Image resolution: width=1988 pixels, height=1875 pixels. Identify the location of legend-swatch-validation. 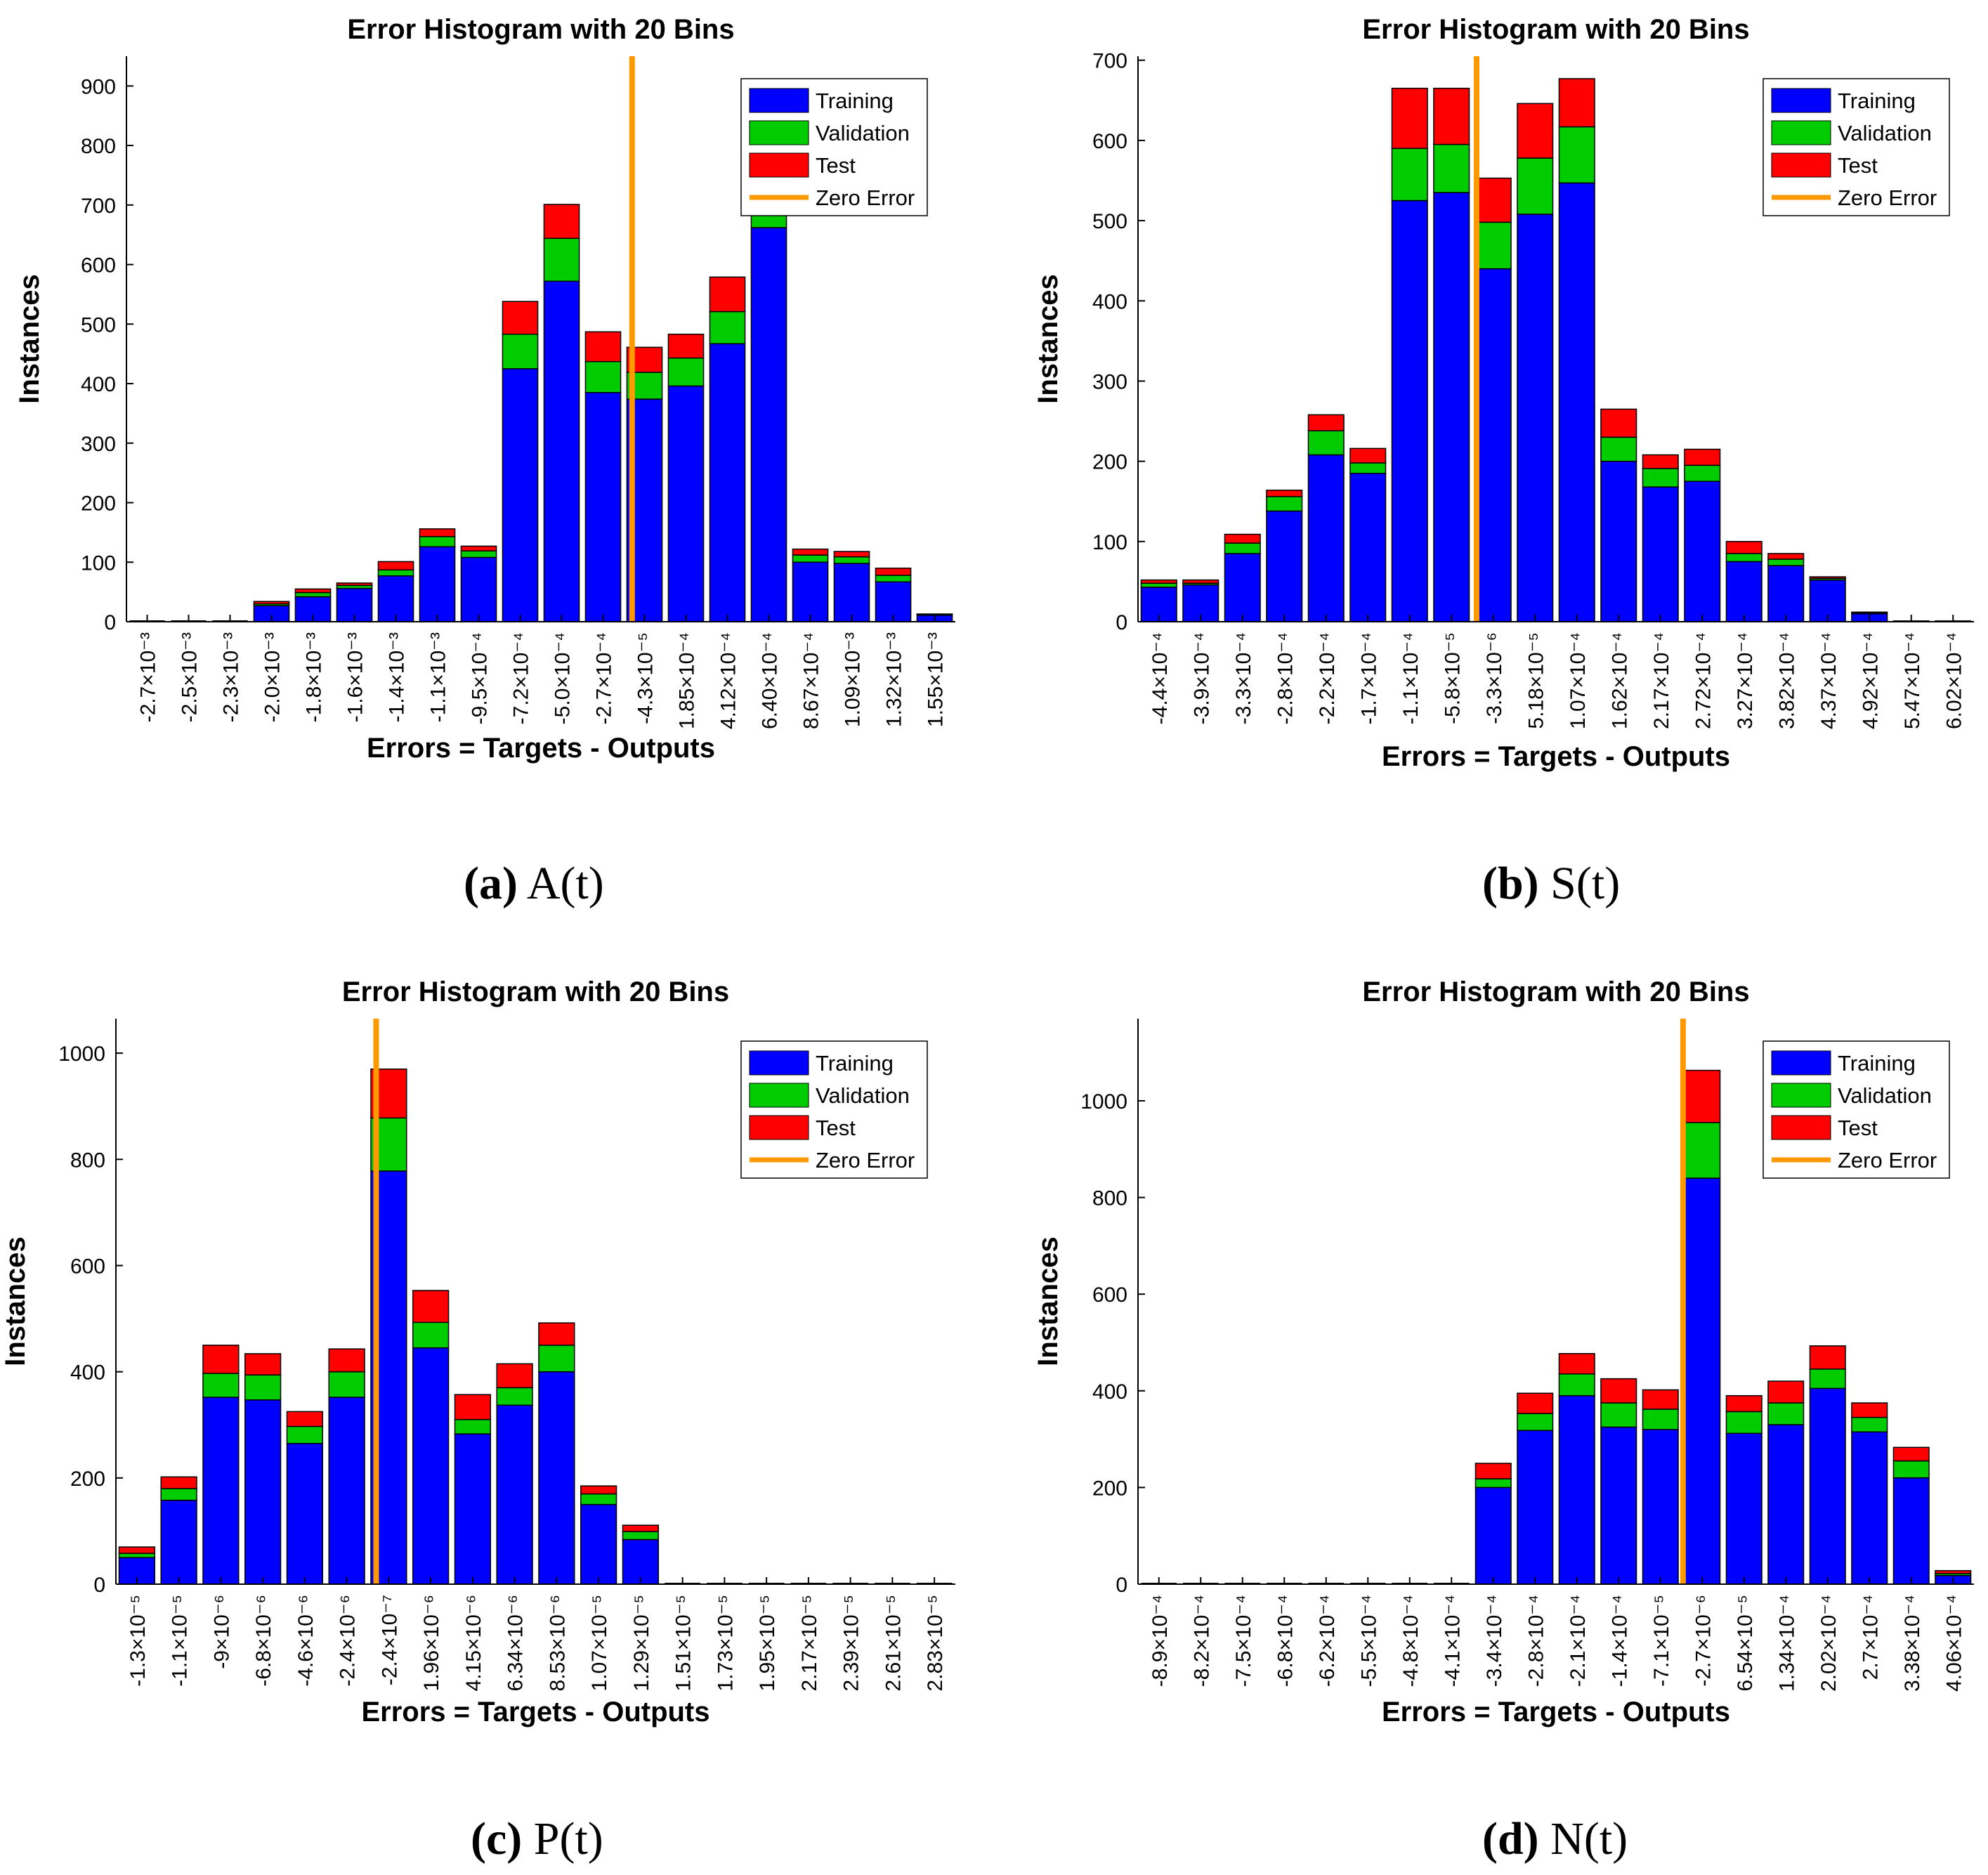
(779, 1095).